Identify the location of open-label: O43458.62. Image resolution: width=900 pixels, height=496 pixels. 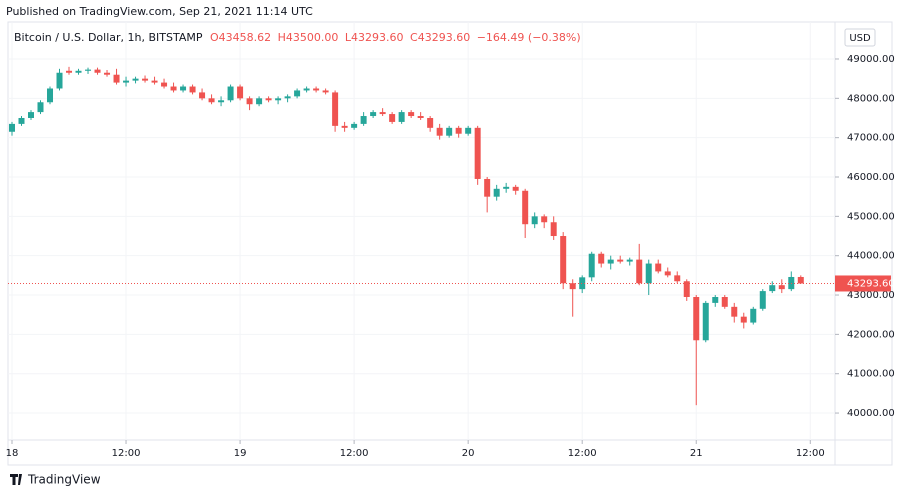
(240, 37).